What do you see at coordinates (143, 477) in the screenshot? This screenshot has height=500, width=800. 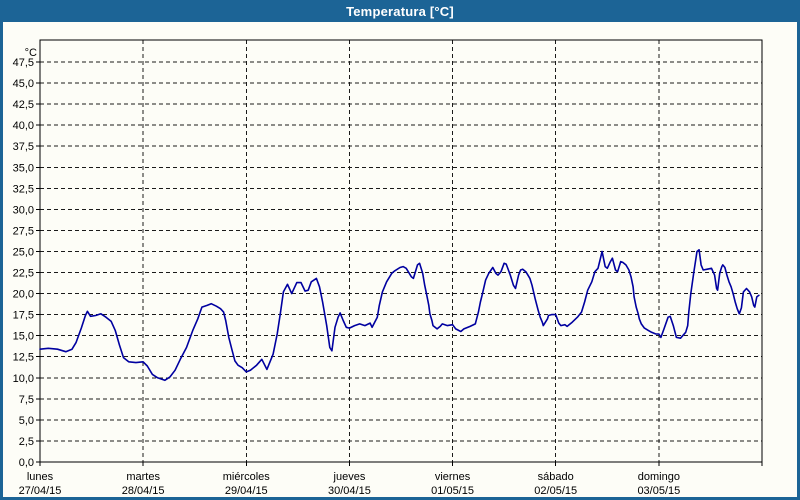 I see `x-day-name-label: martes` at bounding box center [143, 477].